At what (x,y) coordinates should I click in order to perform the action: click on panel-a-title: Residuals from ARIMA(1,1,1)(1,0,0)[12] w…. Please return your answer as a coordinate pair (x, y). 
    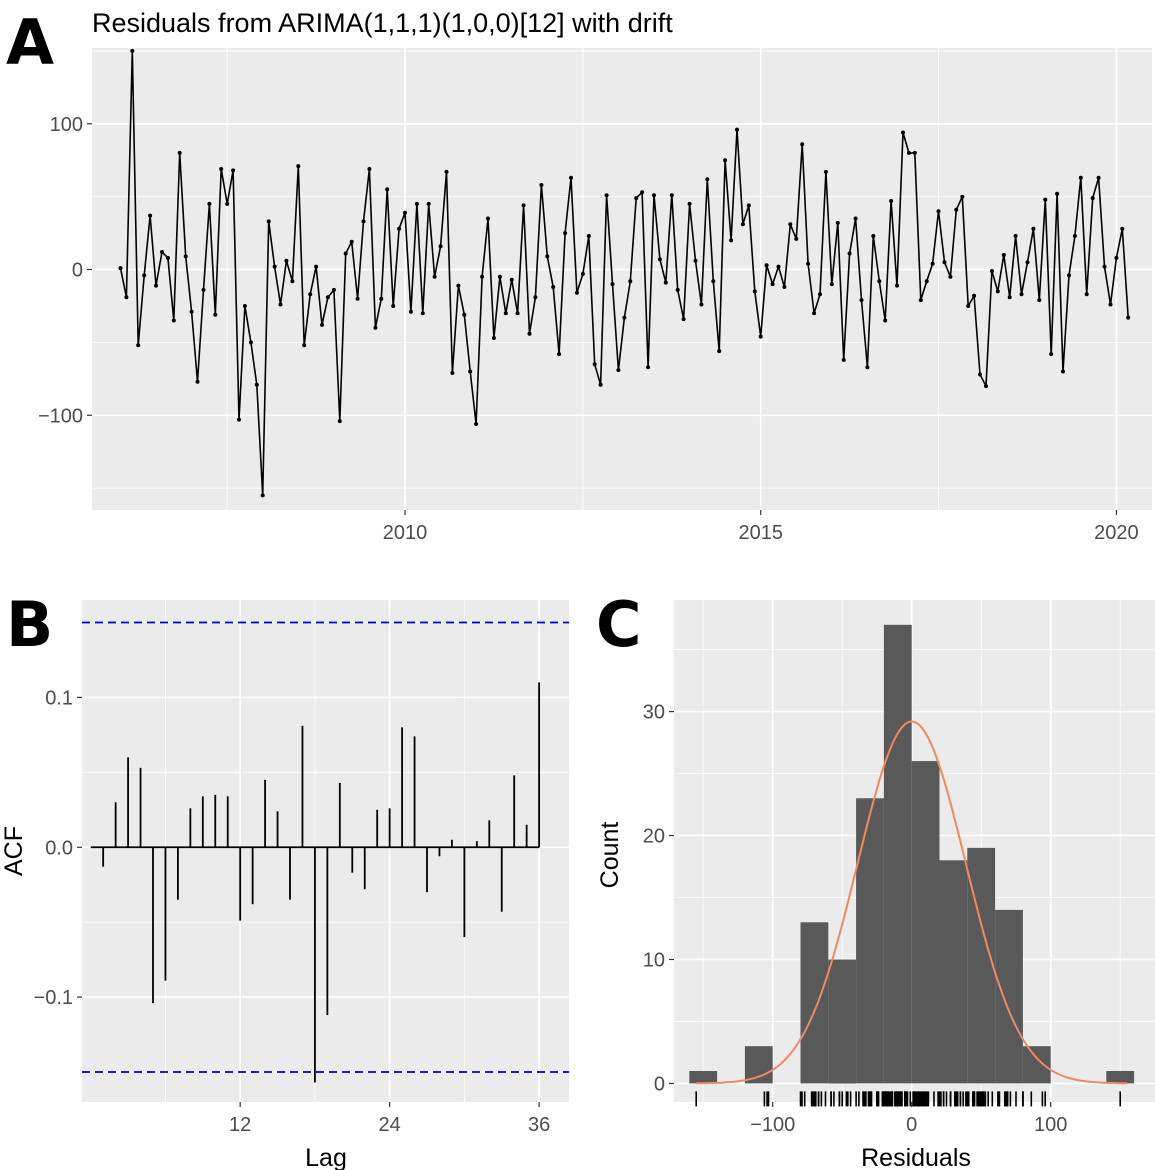
    Looking at the image, I should click on (382, 23).